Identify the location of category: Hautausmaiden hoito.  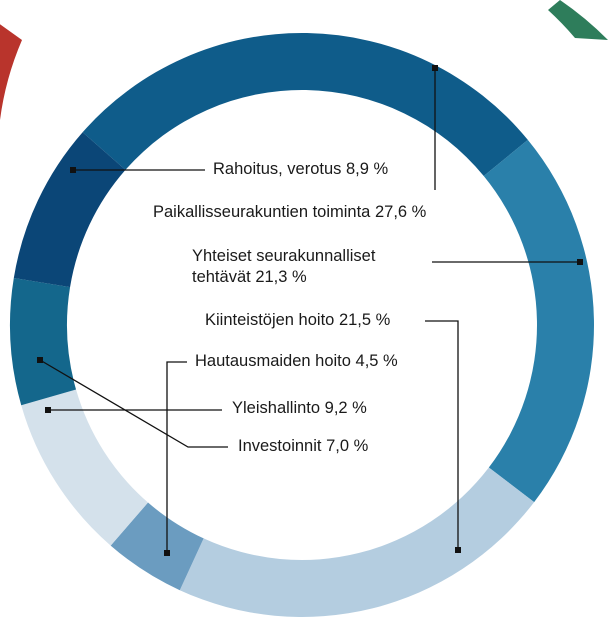
(273, 361).